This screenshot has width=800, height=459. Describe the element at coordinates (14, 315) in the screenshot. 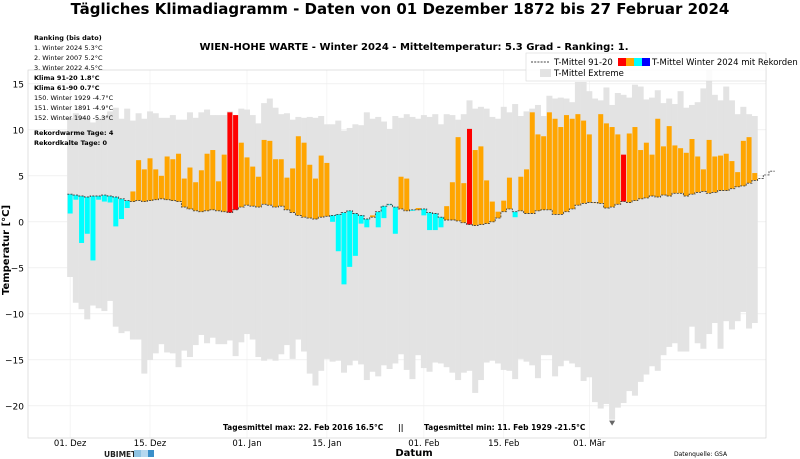

I see `y-tick-label: −10` at that location.